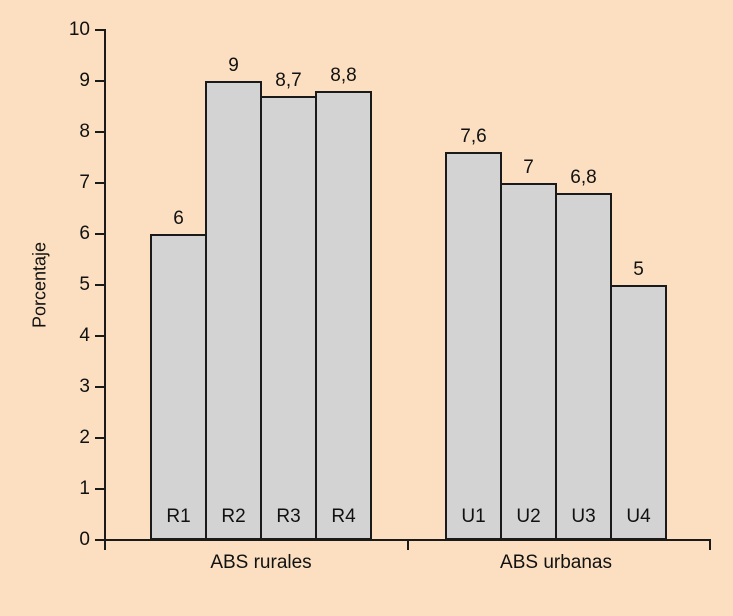 Image resolution: width=733 pixels, height=616 pixels. What do you see at coordinates (407, 540) in the screenshot?
I see `x-axis-line` at bounding box center [407, 540].